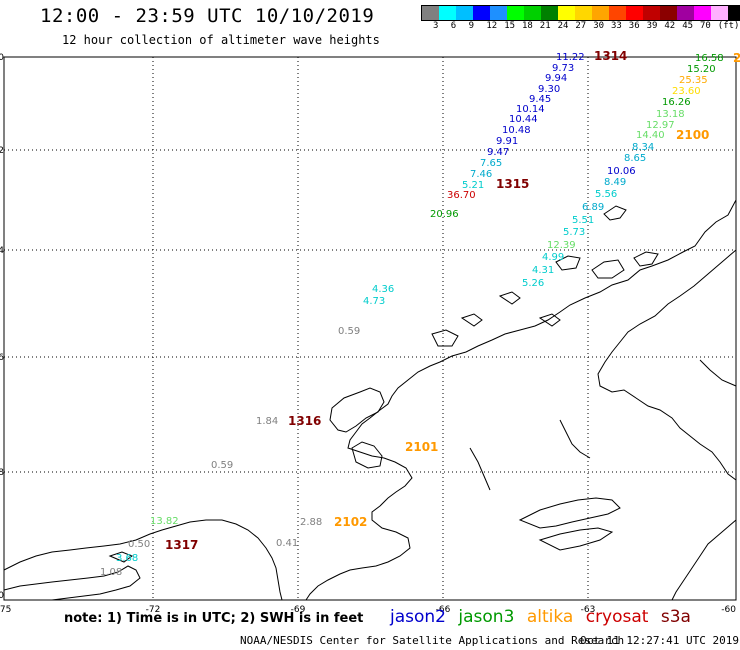 The width and height of the screenshot is (740, 650). I want to click on wave-height-label: 9.94, so click(556, 78).